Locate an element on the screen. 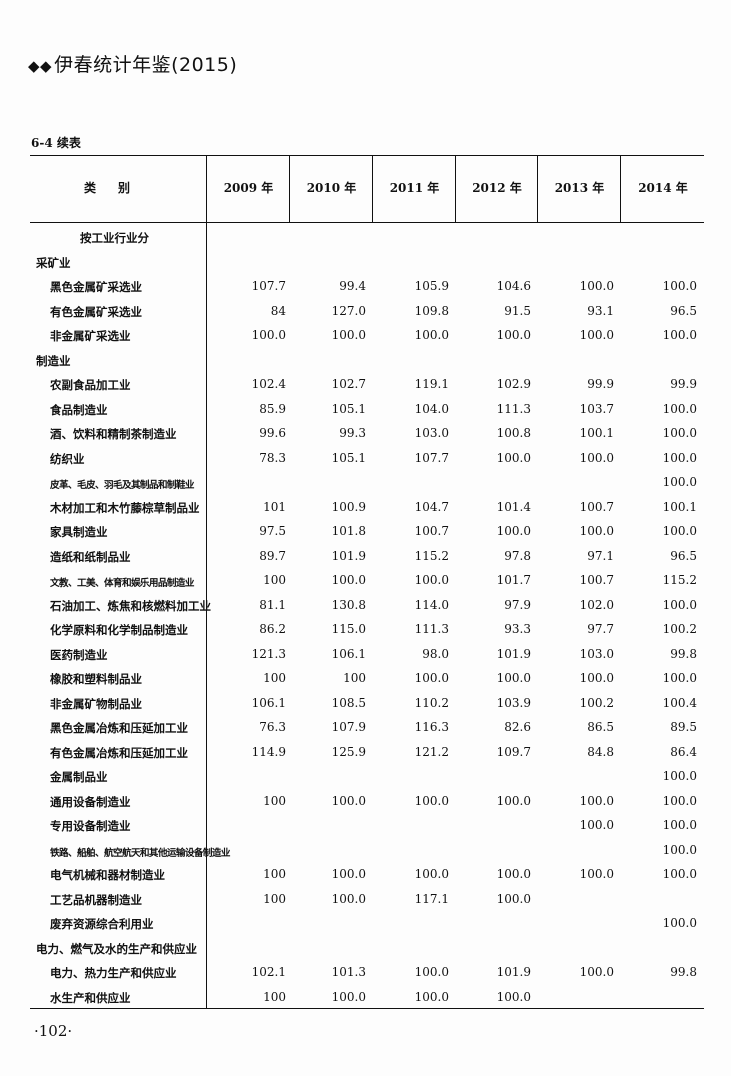 This screenshot has width=731, height=1076. cell-value: 106.1 is located at coordinates (268, 702).